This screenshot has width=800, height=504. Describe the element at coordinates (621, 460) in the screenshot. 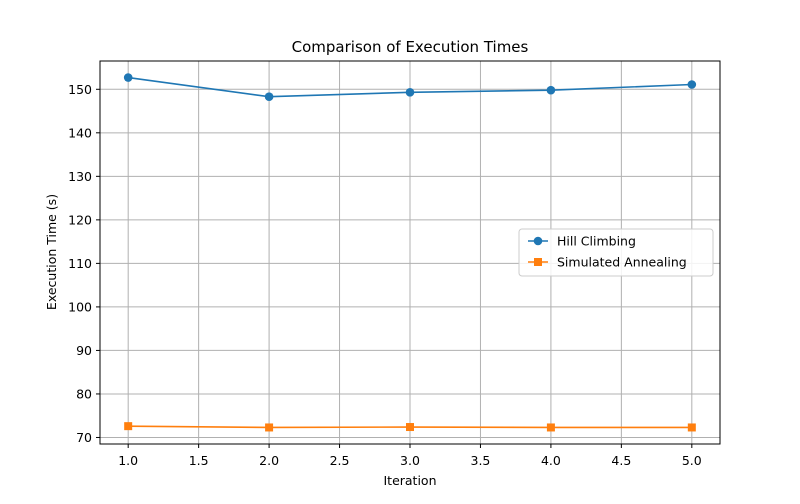

I see `x-tick-label: 4.5` at that location.